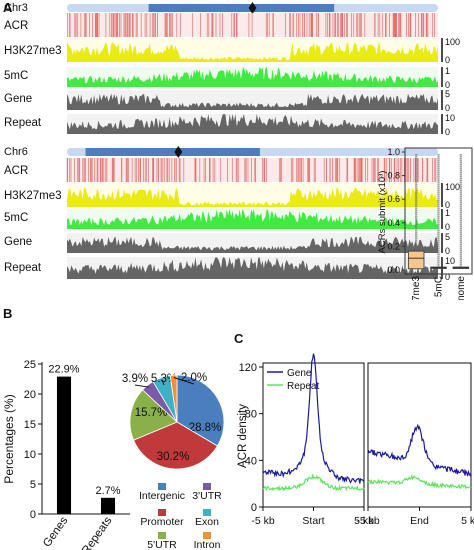 Image resolution: width=474 pixels, height=550 pixels. Describe the element at coordinates (419, 450) in the screenshot. I see `series-line-gene` at that location.